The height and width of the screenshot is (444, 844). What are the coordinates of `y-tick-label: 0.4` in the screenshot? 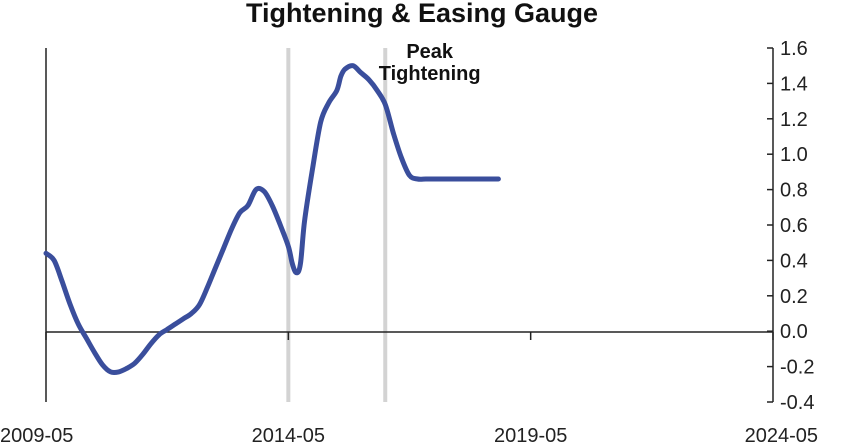 It's located at (794, 261).